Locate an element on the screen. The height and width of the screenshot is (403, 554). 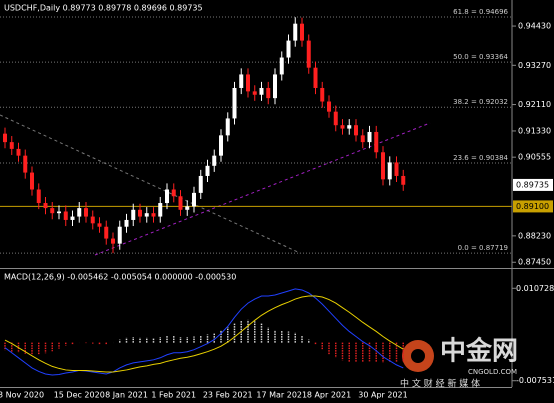
y-tick-label: 0.87450 is located at coordinates (534, 262).